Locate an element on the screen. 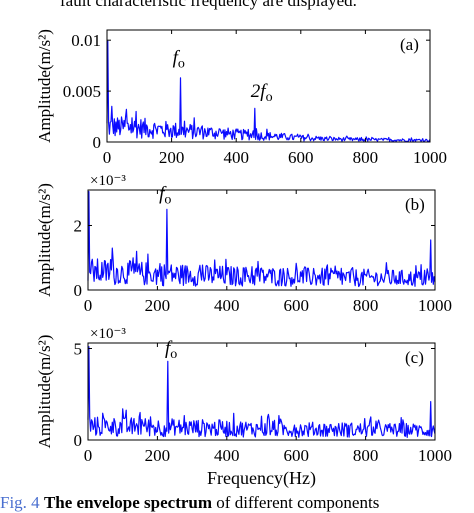 The height and width of the screenshot is (513, 474). panel-label: (b) is located at coordinates (415, 204).